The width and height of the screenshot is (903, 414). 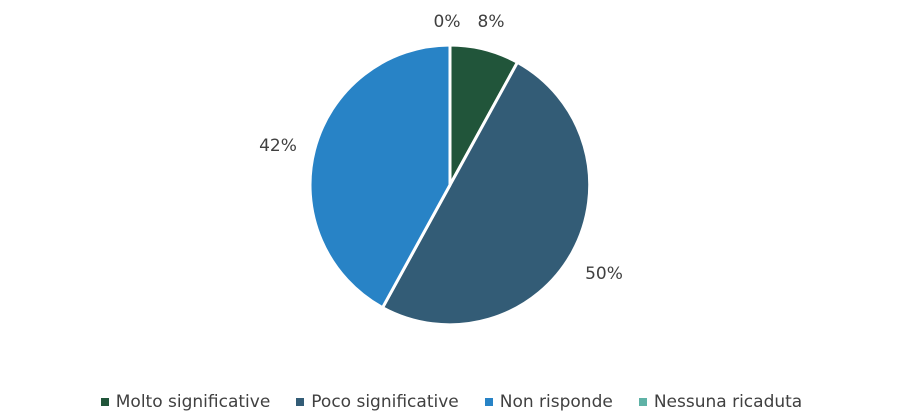 I want to click on legend-item-nessuna-ricaduta: Nessuna ricaduta, so click(x=720, y=402).